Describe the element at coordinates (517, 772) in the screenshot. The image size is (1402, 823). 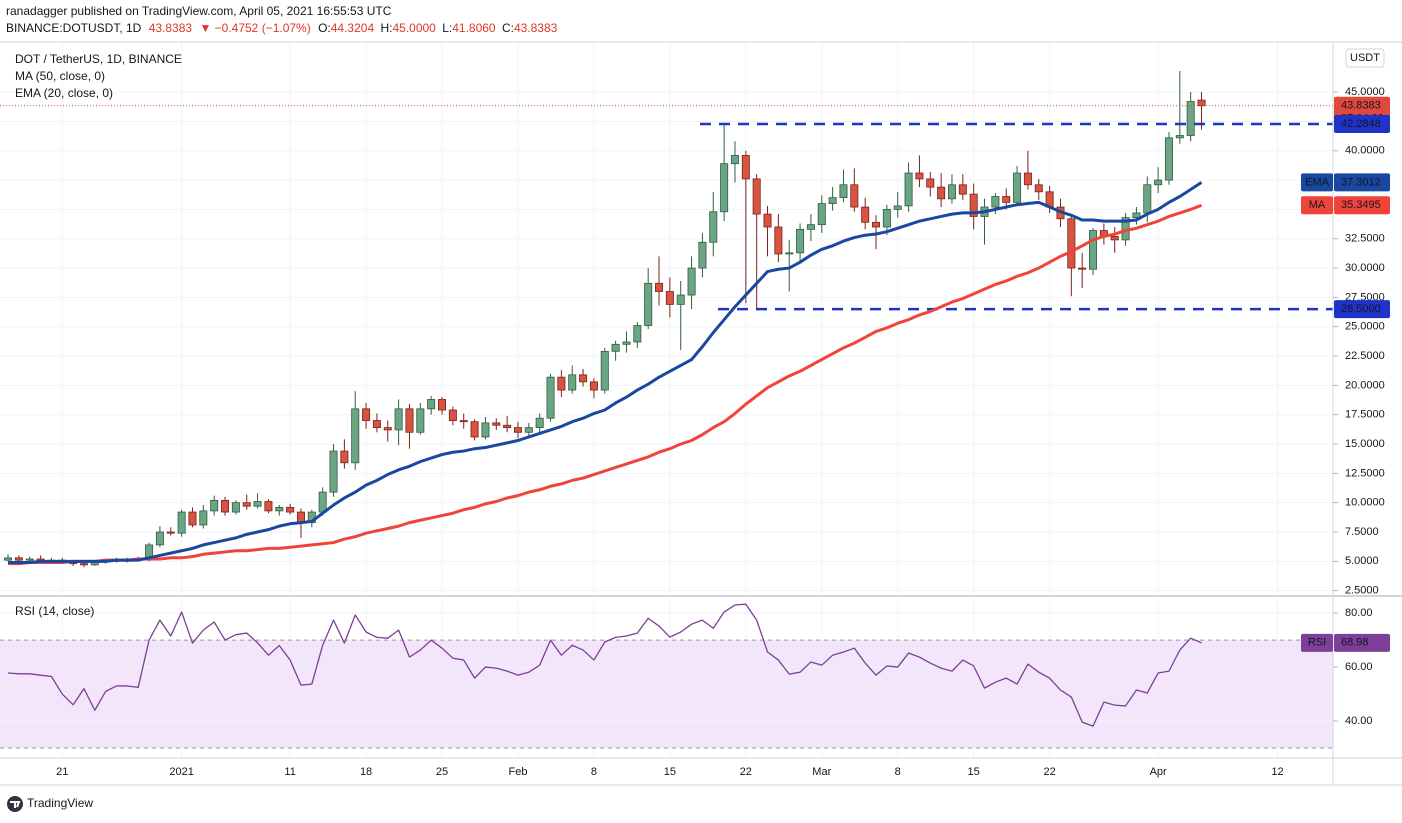
I see `x-tick-label: Feb` at that location.